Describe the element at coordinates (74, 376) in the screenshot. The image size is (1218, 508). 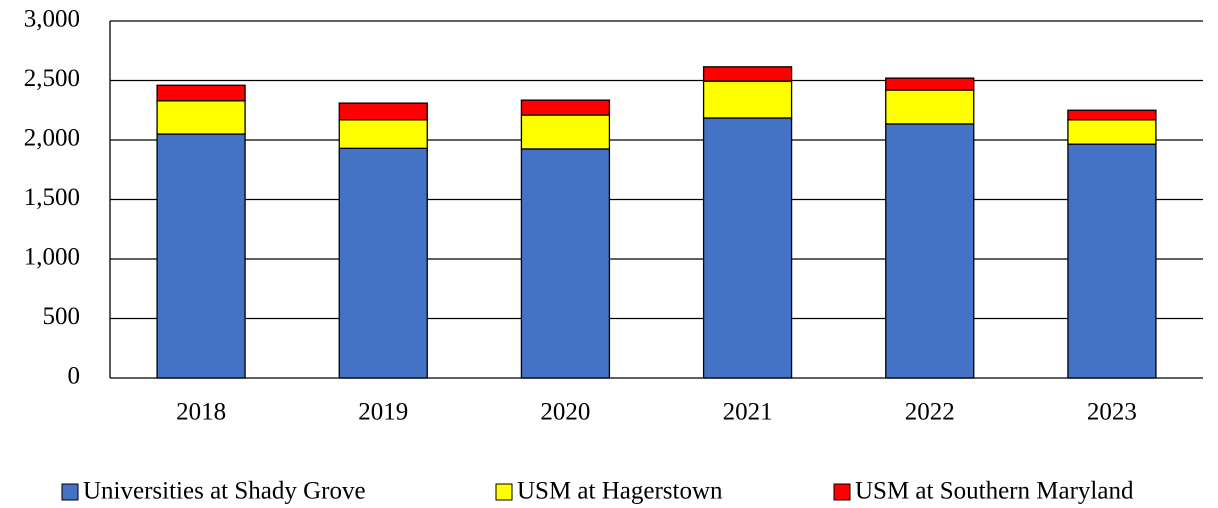
I see `y-tick-label: 0` at that location.